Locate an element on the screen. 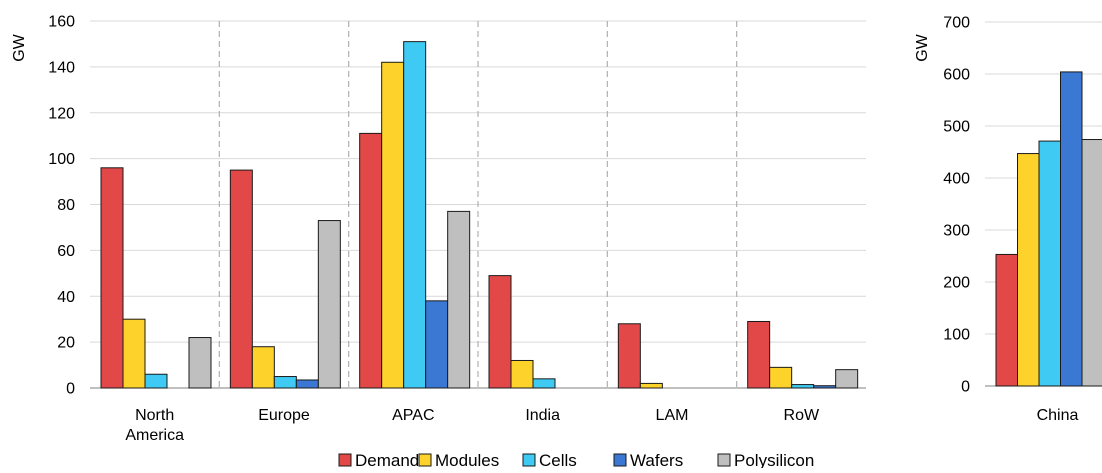 The height and width of the screenshot is (473, 1102). legend-swatch-polysilicon is located at coordinates (724, 460).